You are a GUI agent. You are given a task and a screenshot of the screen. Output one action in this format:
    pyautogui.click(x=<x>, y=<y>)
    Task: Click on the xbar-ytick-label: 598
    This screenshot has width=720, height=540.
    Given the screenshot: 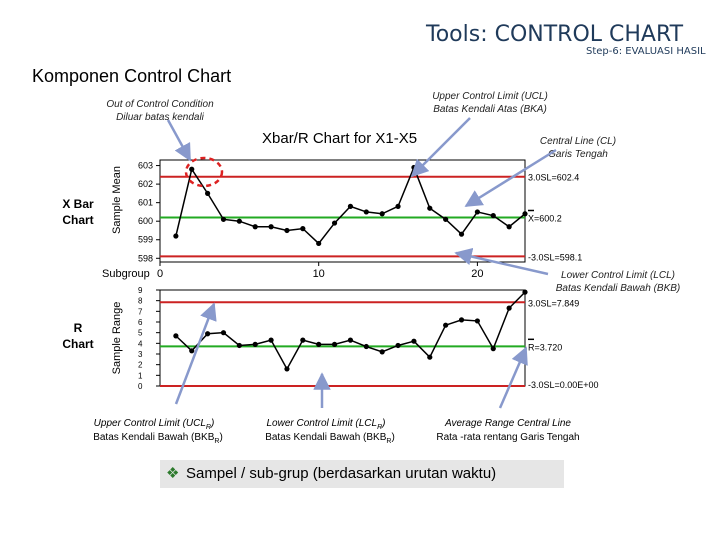 What is the action you would take?
    pyautogui.click(x=145, y=258)
    